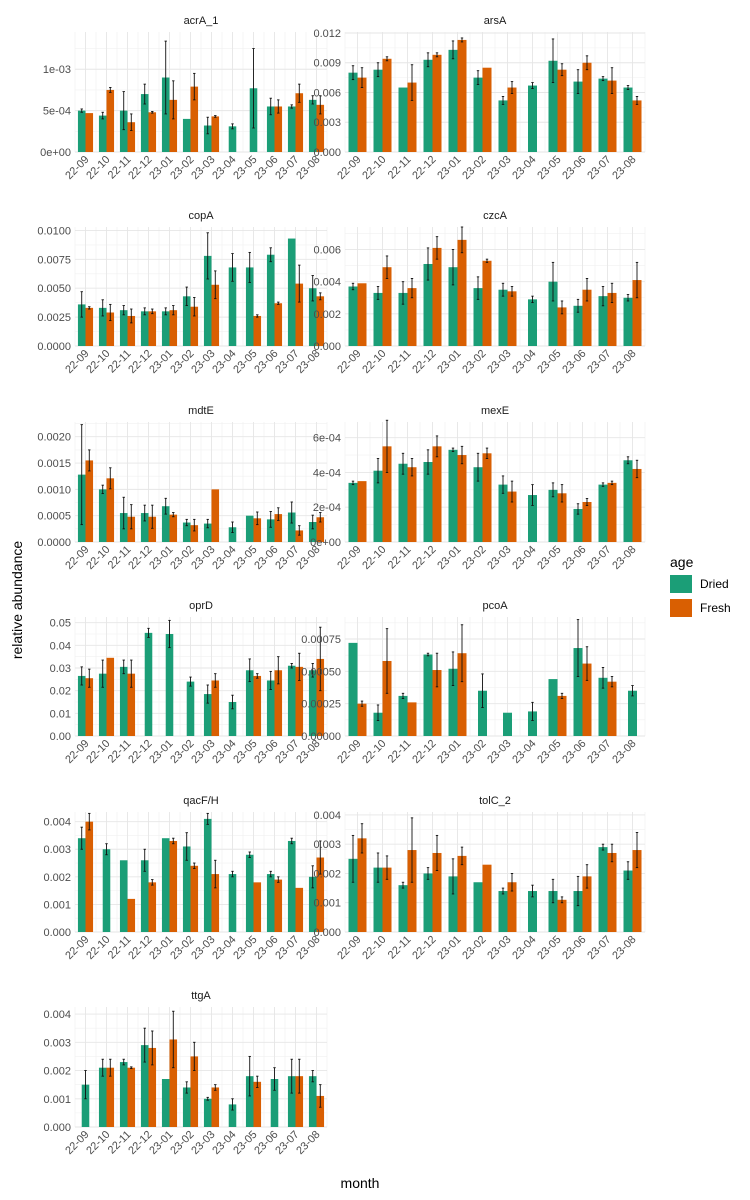 The width and height of the screenshot is (750, 1200). I want to click on x-tick-label: 23-06, so click(574, 362).